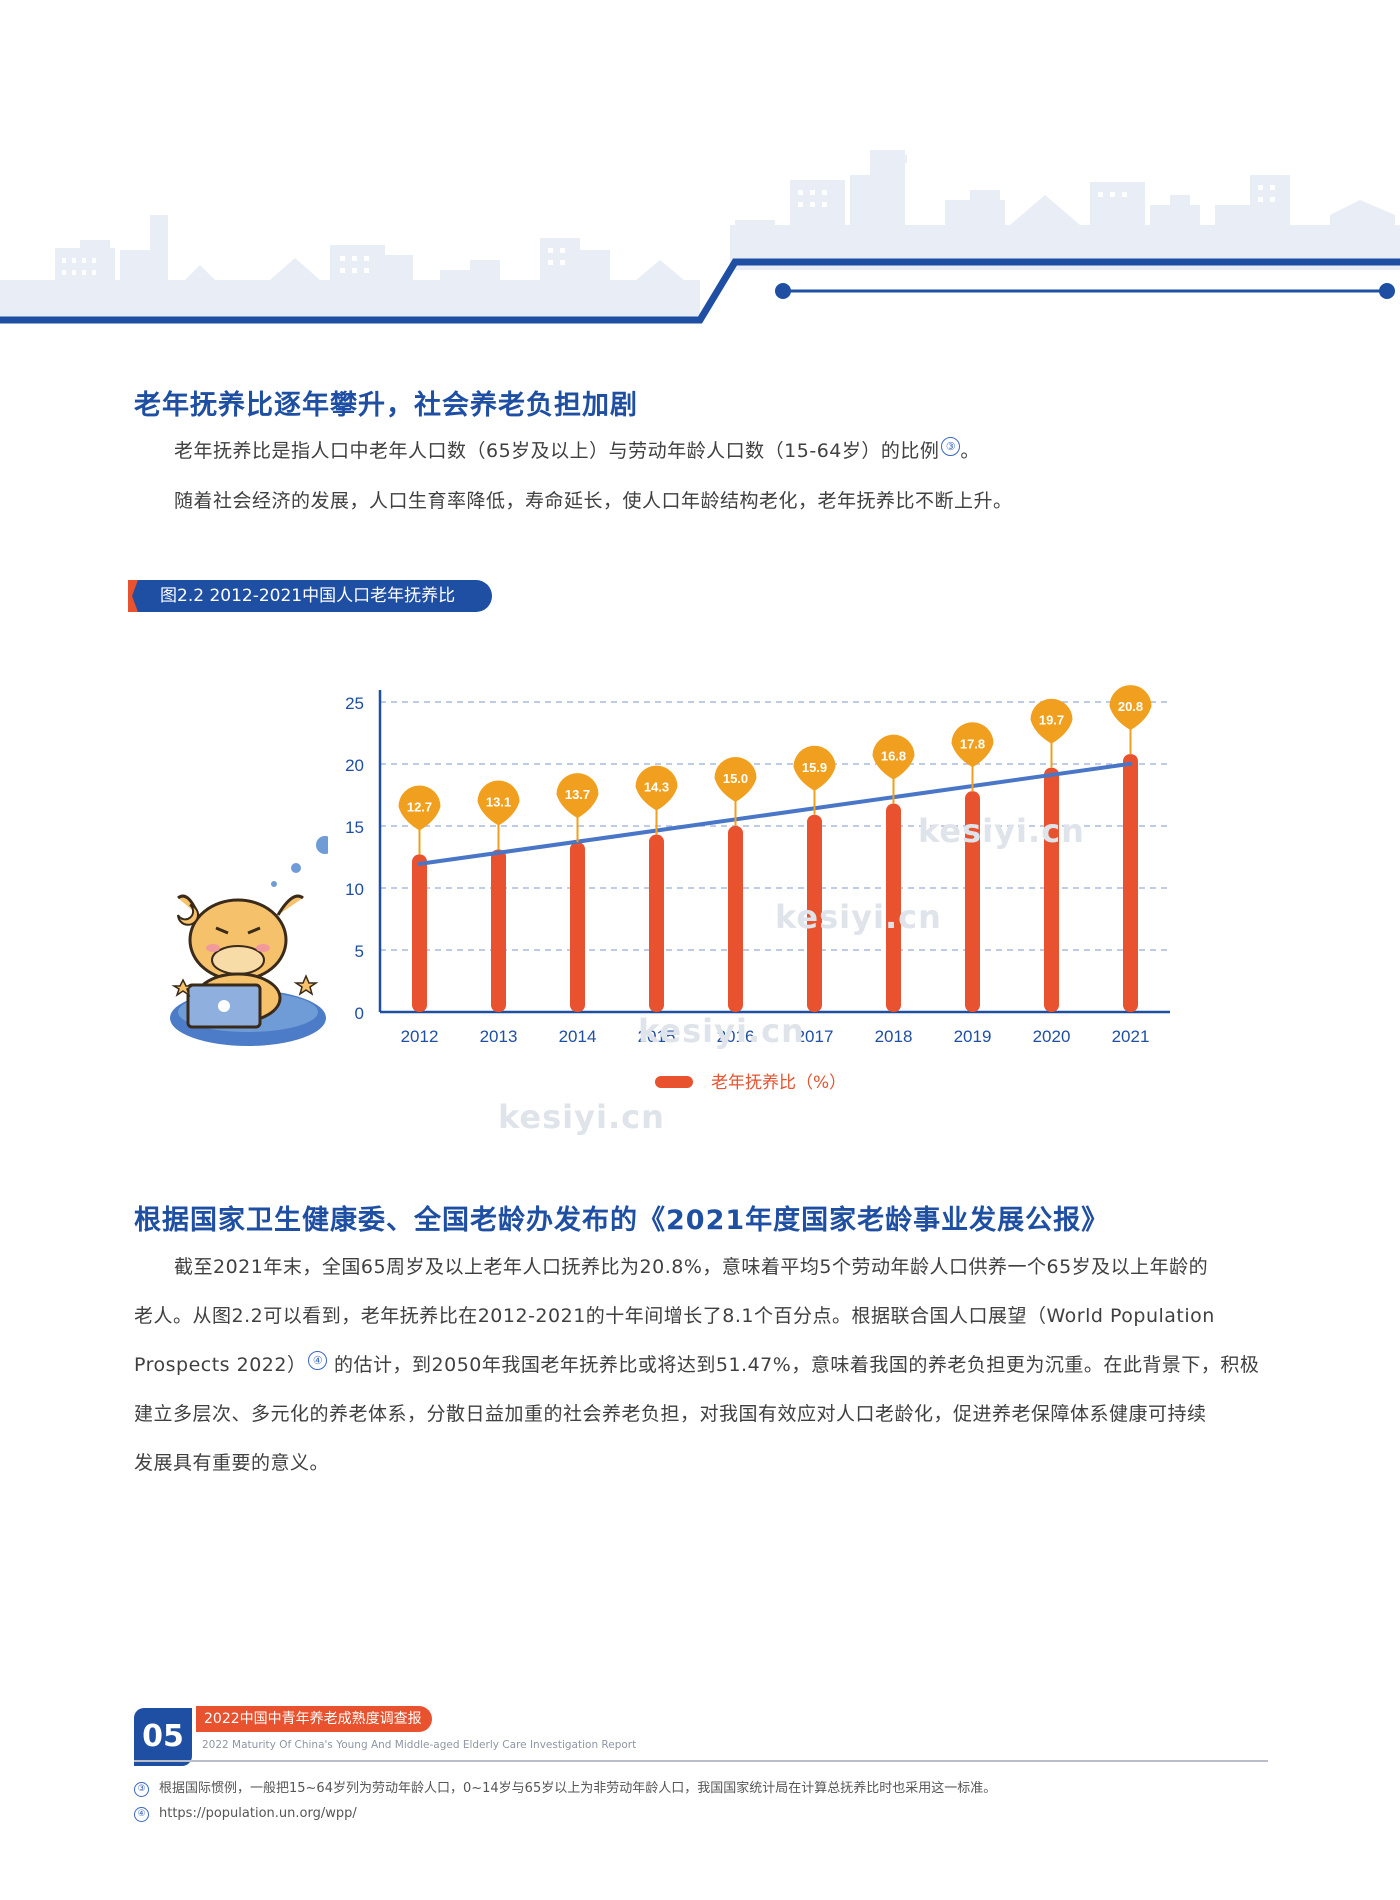 The image size is (1400, 1900). I want to click on chart-axes, so click(774, 852).